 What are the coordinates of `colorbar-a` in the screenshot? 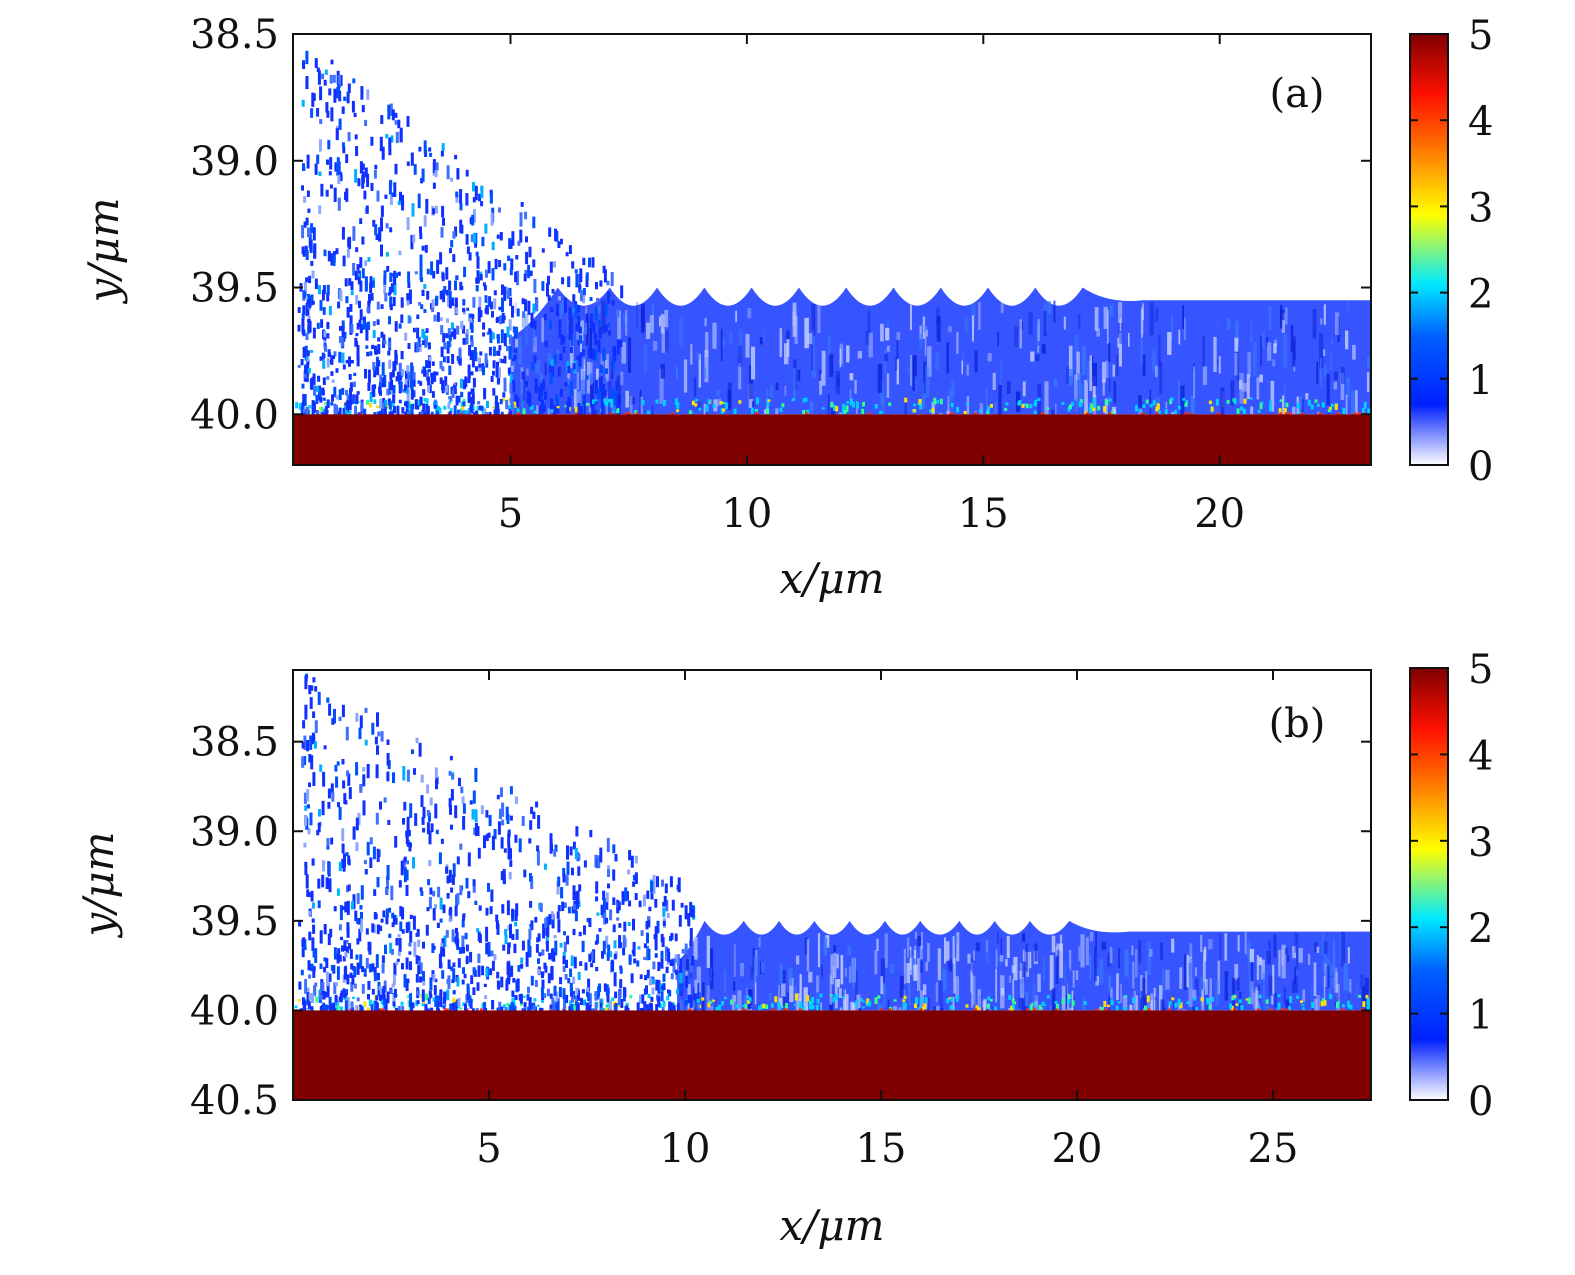 It's located at (1429, 249).